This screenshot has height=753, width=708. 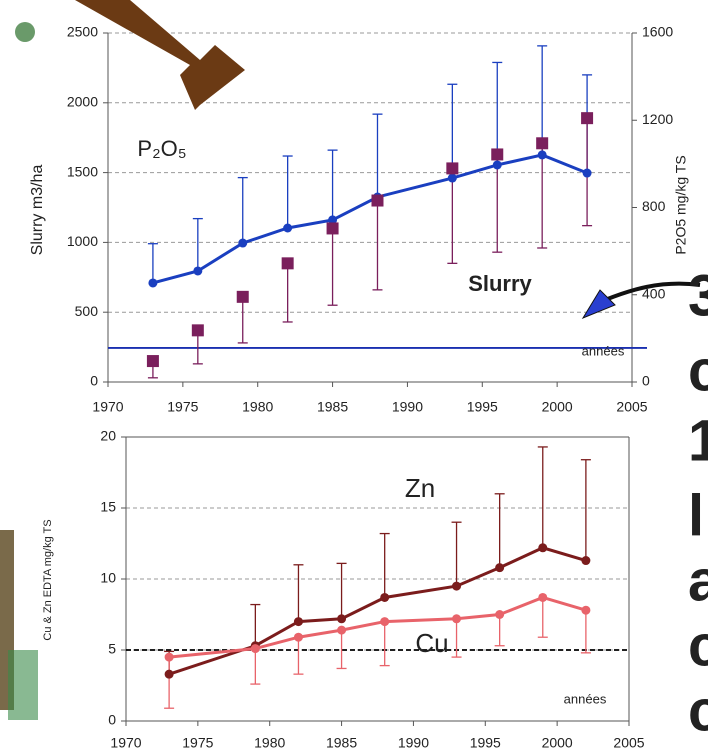 What do you see at coordinates (696, 515) in the screenshot?
I see `side-text: l` at bounding box center [696, 515].